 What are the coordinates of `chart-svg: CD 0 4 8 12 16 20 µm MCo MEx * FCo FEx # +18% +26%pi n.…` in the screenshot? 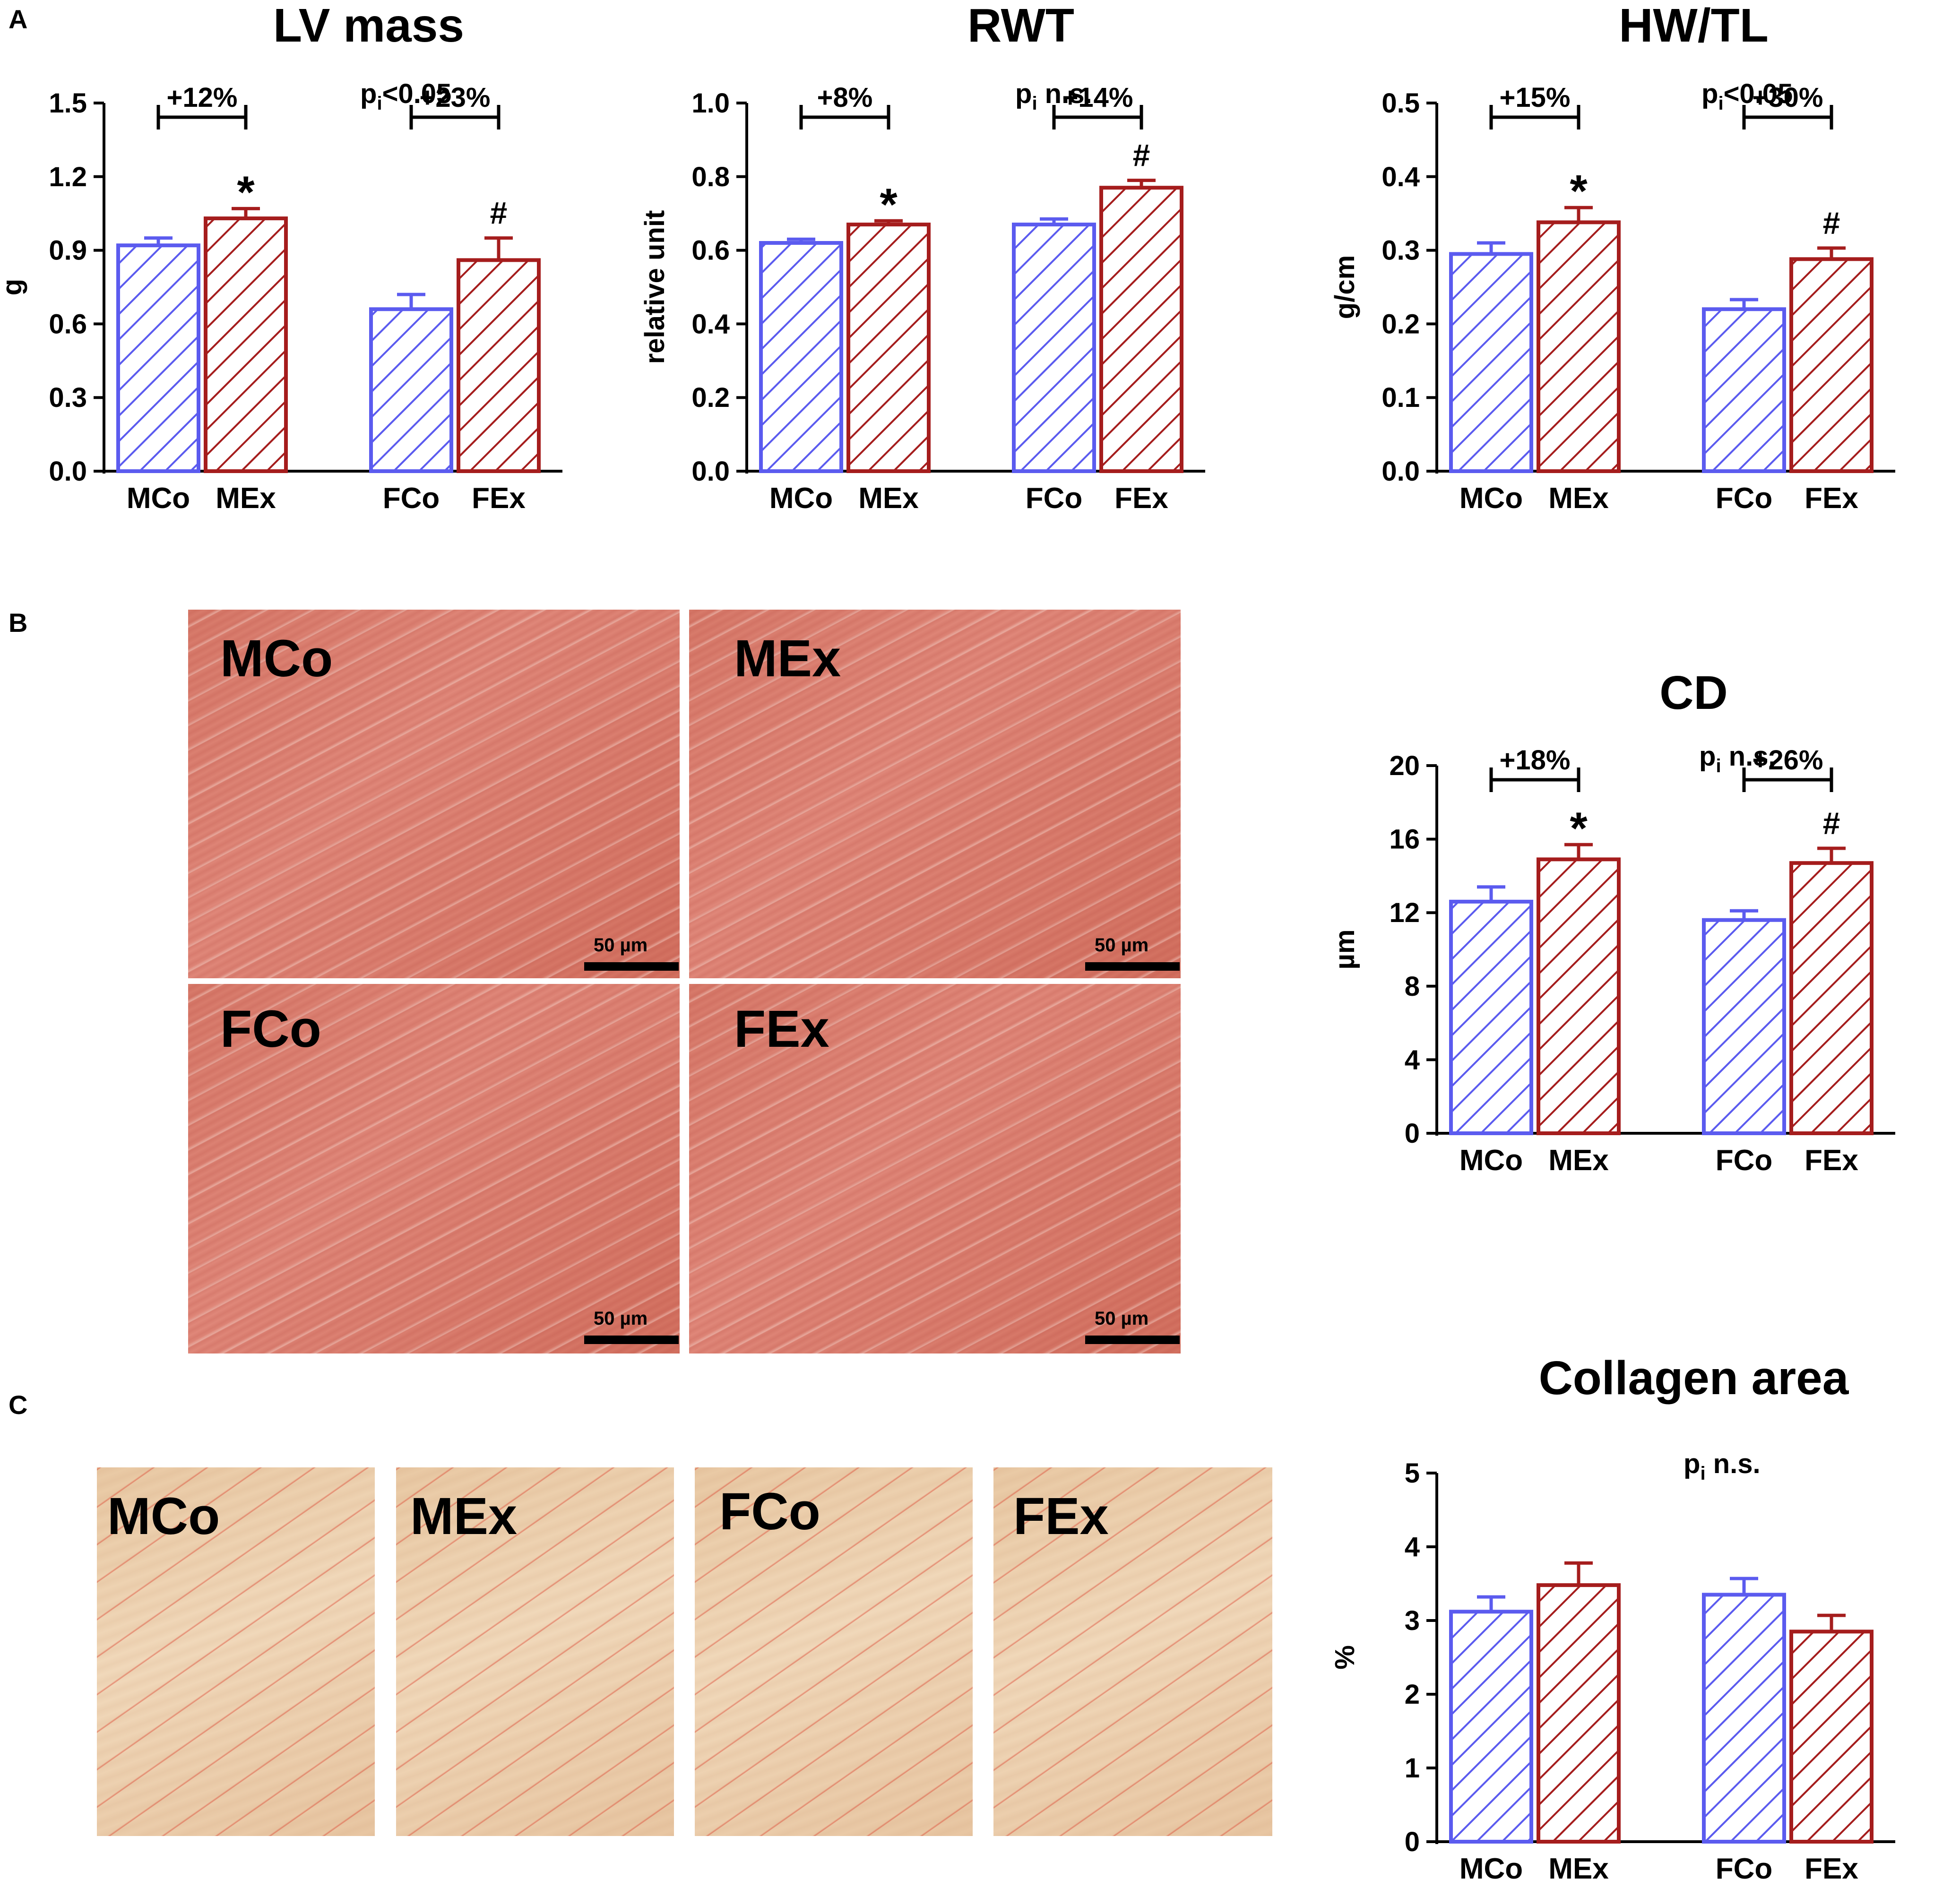 It's located at (1612, 922).